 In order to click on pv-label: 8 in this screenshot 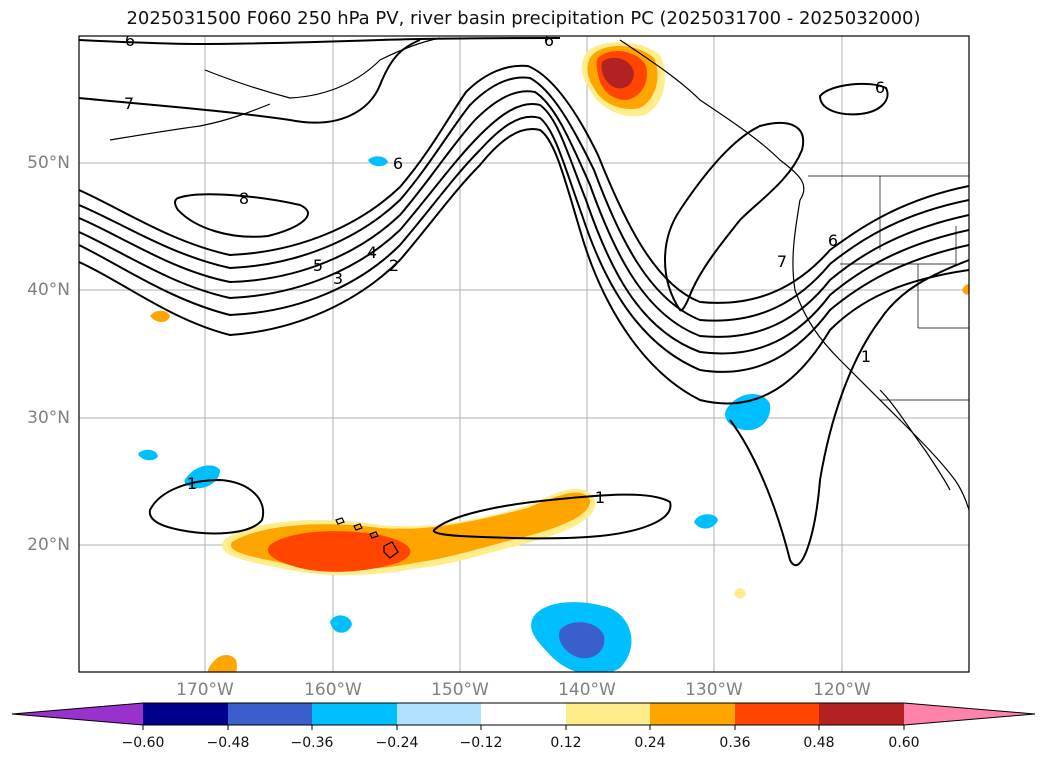, I will do `click(244, 198)`.